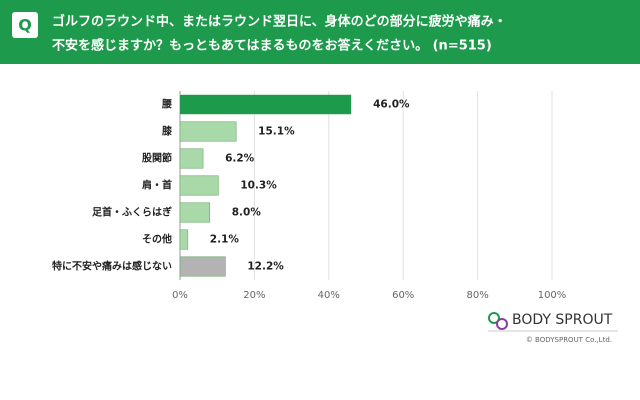  Describe the element at coordinates (403, 295) in the screenshot. I see `x-tick-label: 60%` at that location.